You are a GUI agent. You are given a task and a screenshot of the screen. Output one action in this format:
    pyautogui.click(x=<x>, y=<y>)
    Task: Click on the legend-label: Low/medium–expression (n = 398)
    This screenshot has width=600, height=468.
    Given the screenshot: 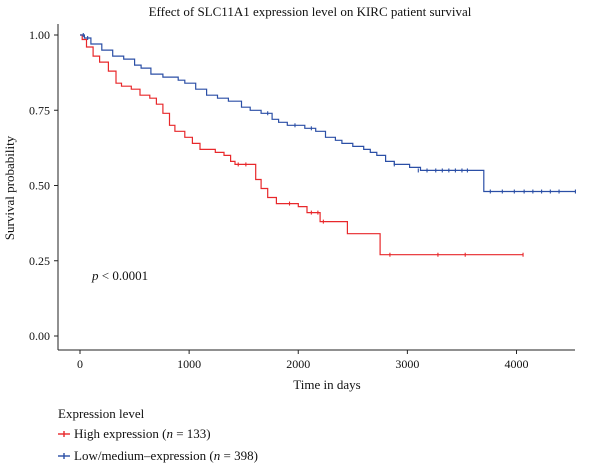 What is the action you would take?
    pyautogui.click(x=166, y=455)
    